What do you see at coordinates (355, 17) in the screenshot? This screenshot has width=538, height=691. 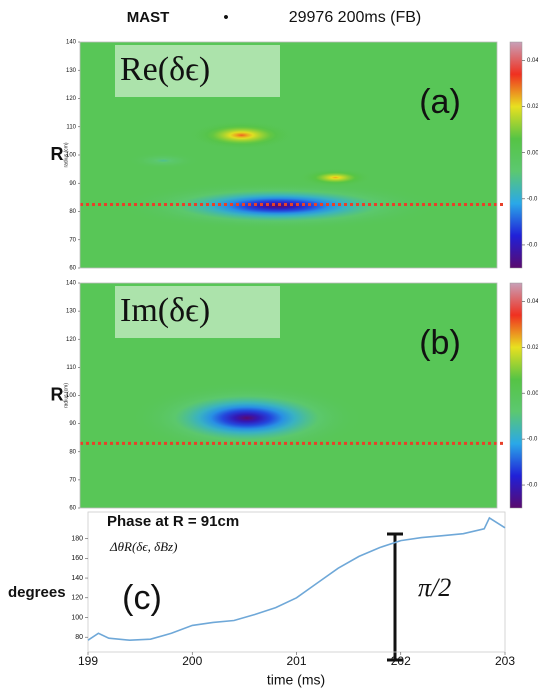 I see `title-shot: 29976 200ms (FB)` at bounding box center [355, 17].